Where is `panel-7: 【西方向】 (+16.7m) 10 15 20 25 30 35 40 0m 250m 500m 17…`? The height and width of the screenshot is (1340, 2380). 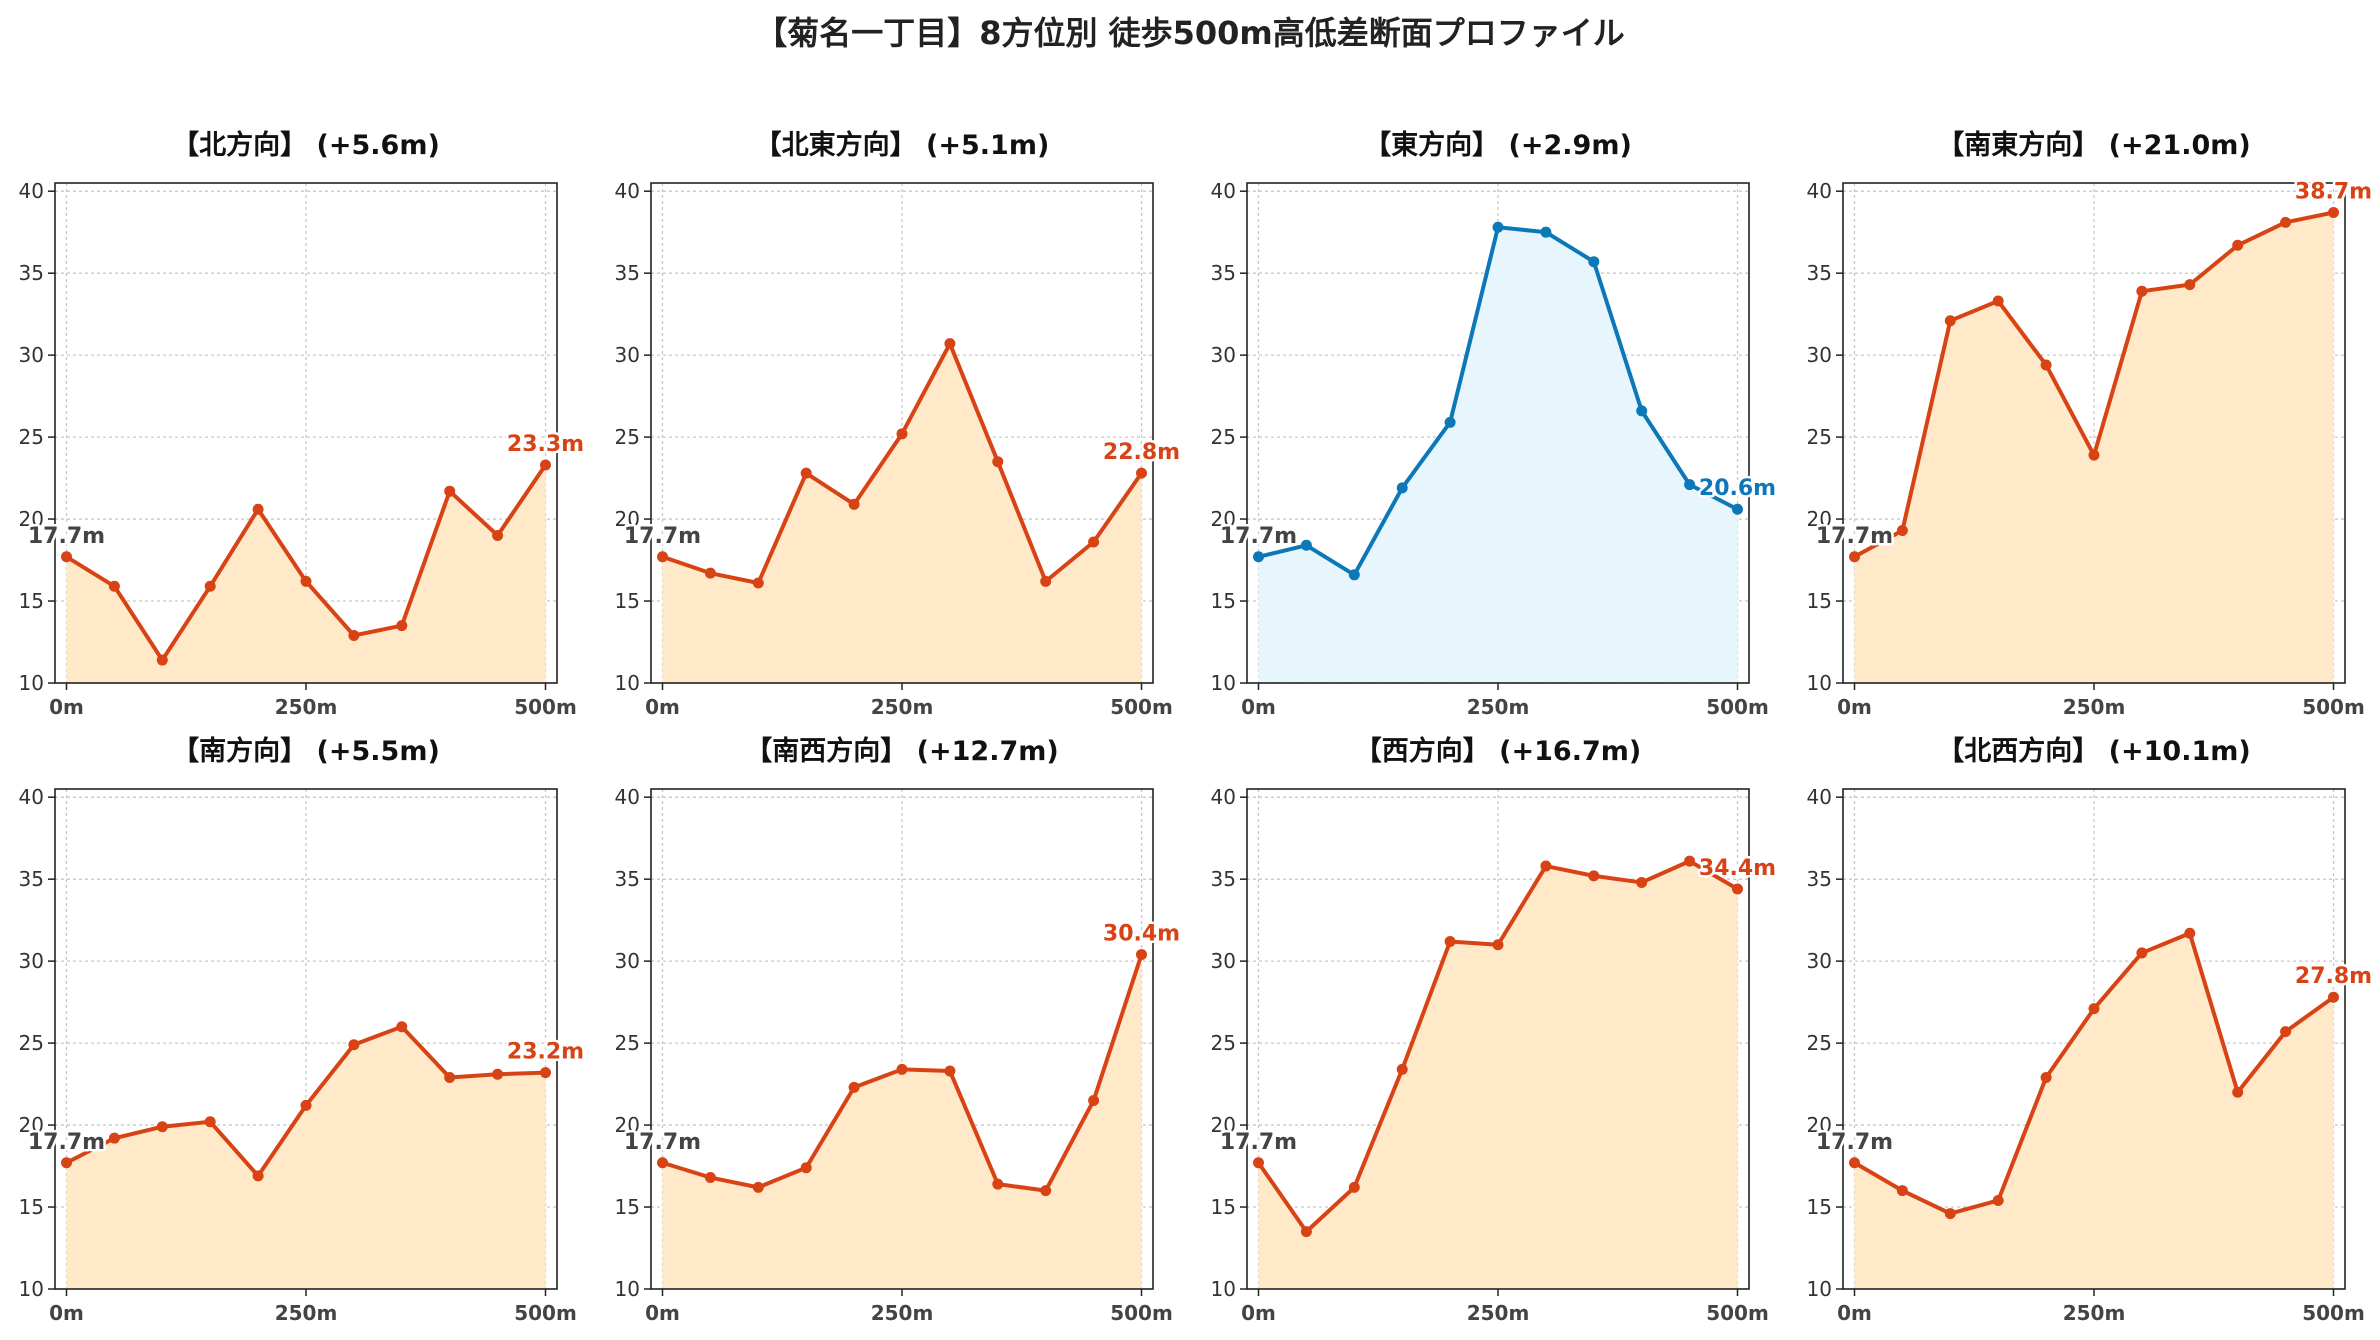
panel-7: 【西方向】 (+16.7m) 10 15 20 25 30 35 40 0m 250m 500m 17… is located at coordinates (1495, 1030).